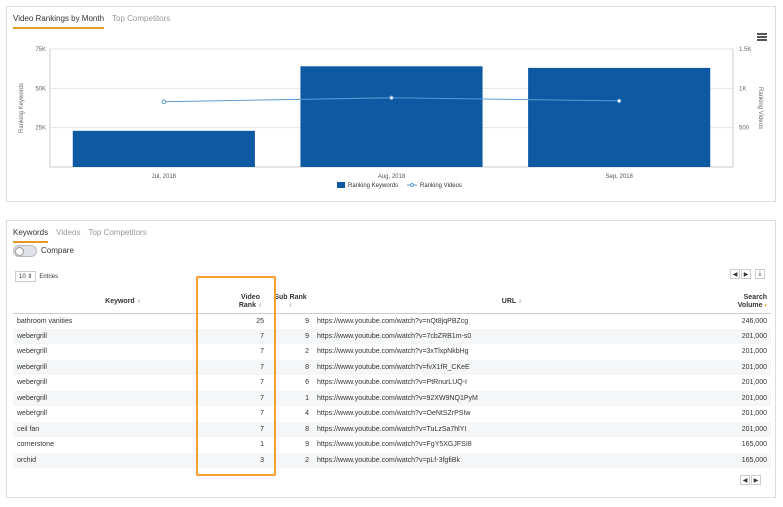  Describe the element at coordinates (40, 50) in the screenshot. I see `y-tick-label: 75K` at that location.